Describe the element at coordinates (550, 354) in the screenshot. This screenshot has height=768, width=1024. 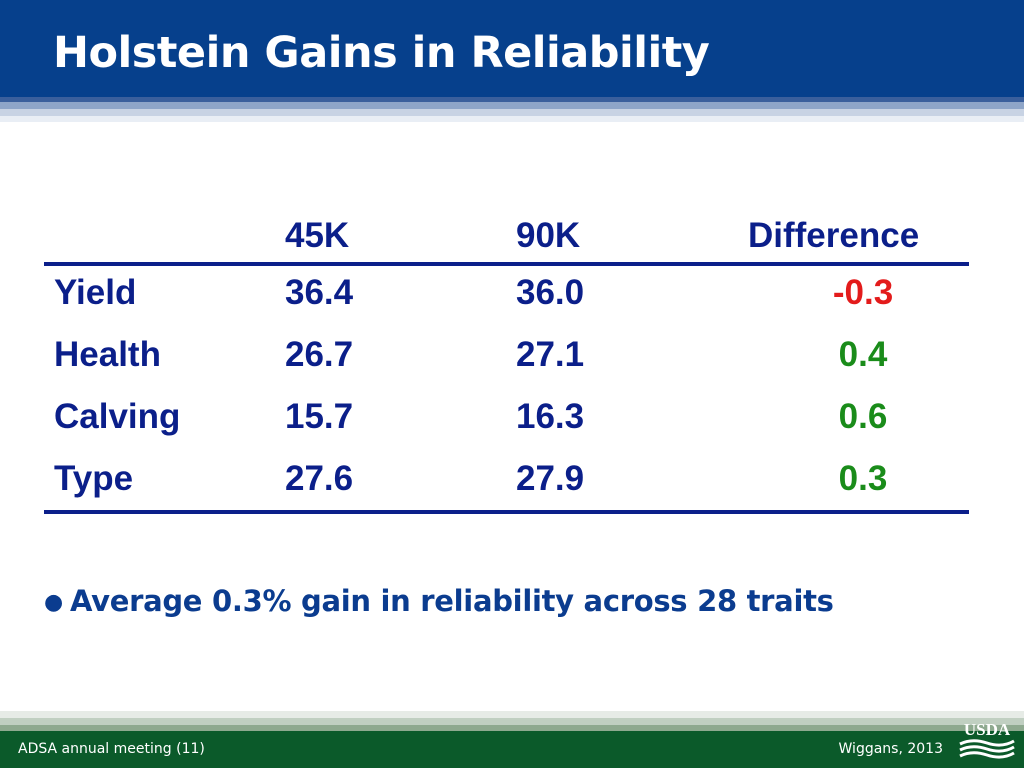
I see `value-90k: 27.1` at that location.